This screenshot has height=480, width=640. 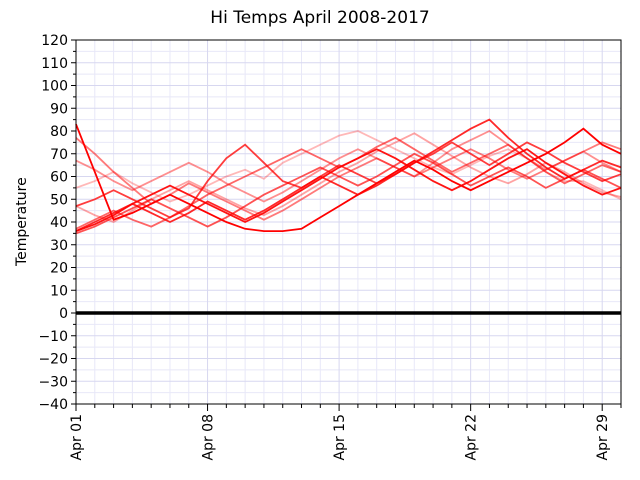 I want to click on y-tick-label: 20, so click(x=59, y=269).